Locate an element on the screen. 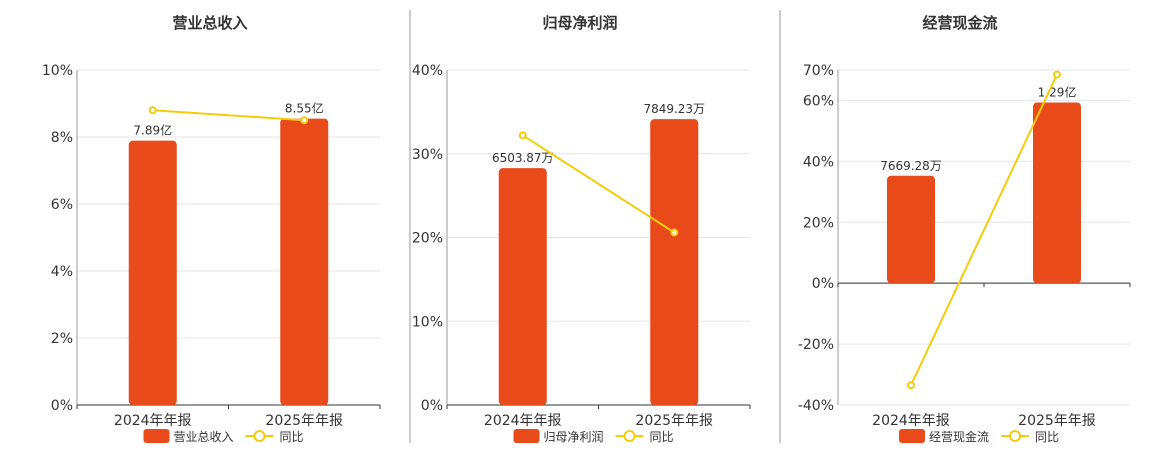  y-tick-label: 70% is located at coordinates (818, 71).